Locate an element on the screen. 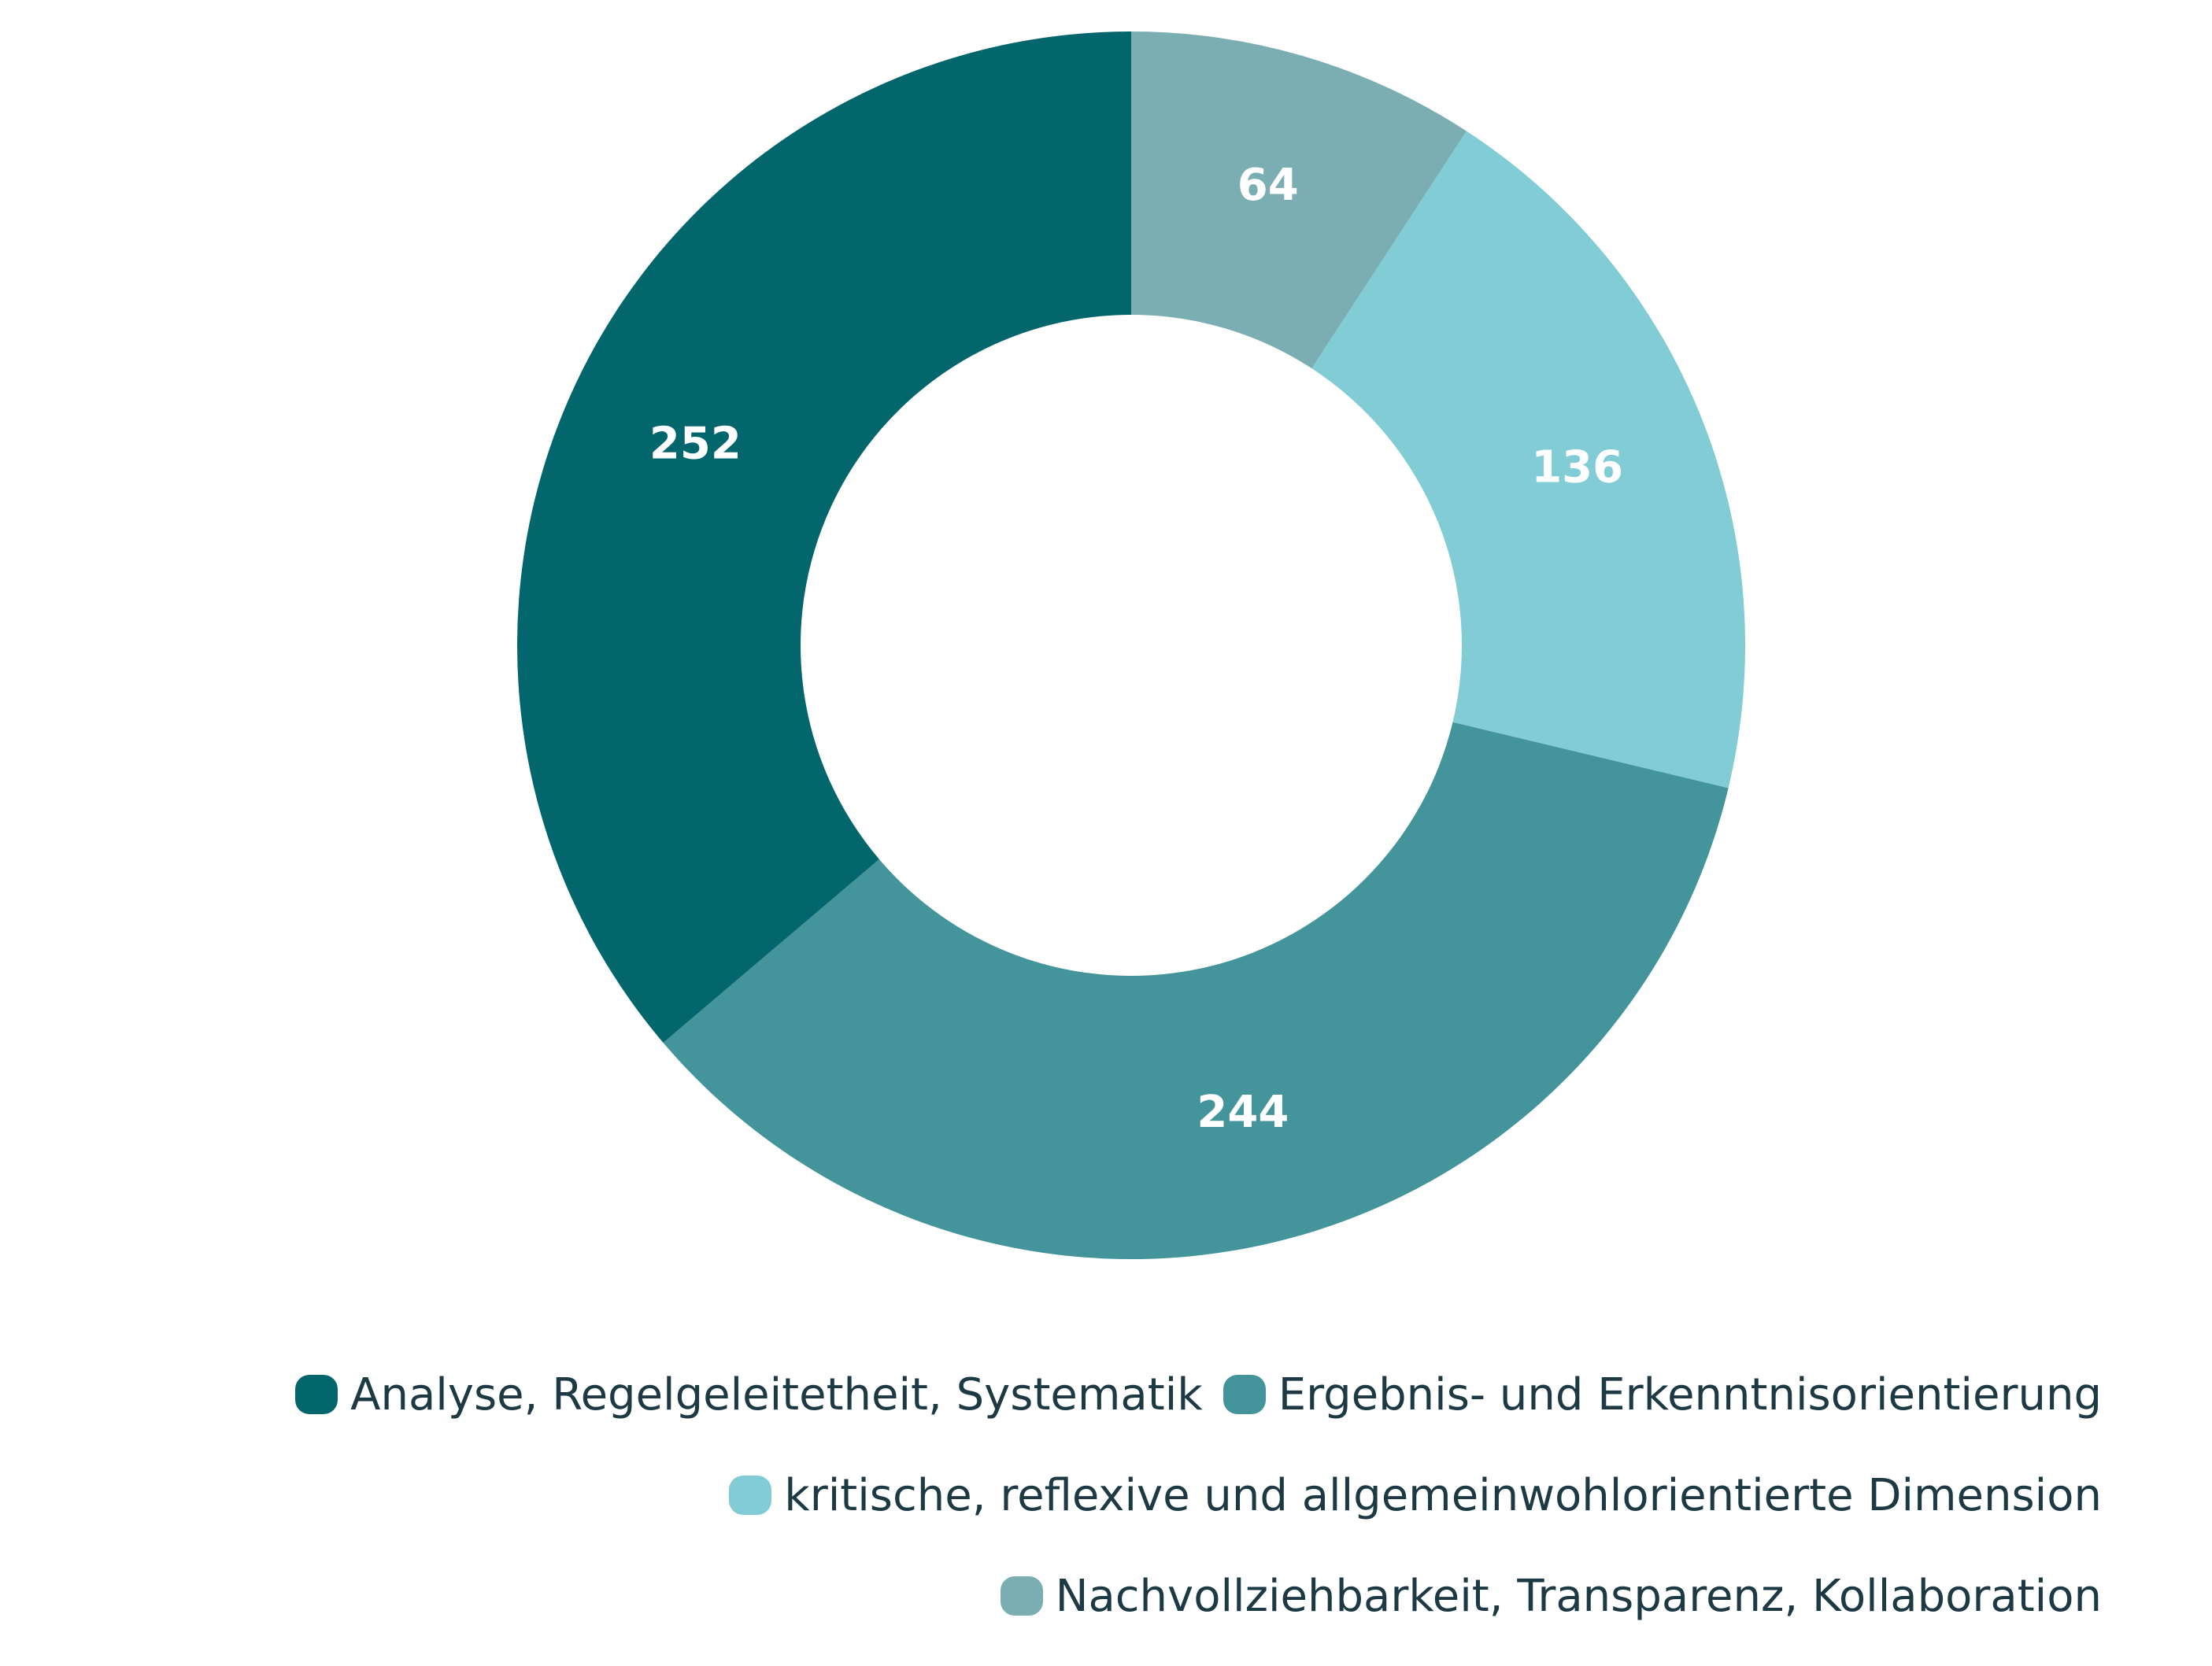 Image resolution: width=2212 pixels, height=1666 pixels. legend-label: Analyse, Regelgeleitetheit, Systematik is located at coordinates (776, 1394).